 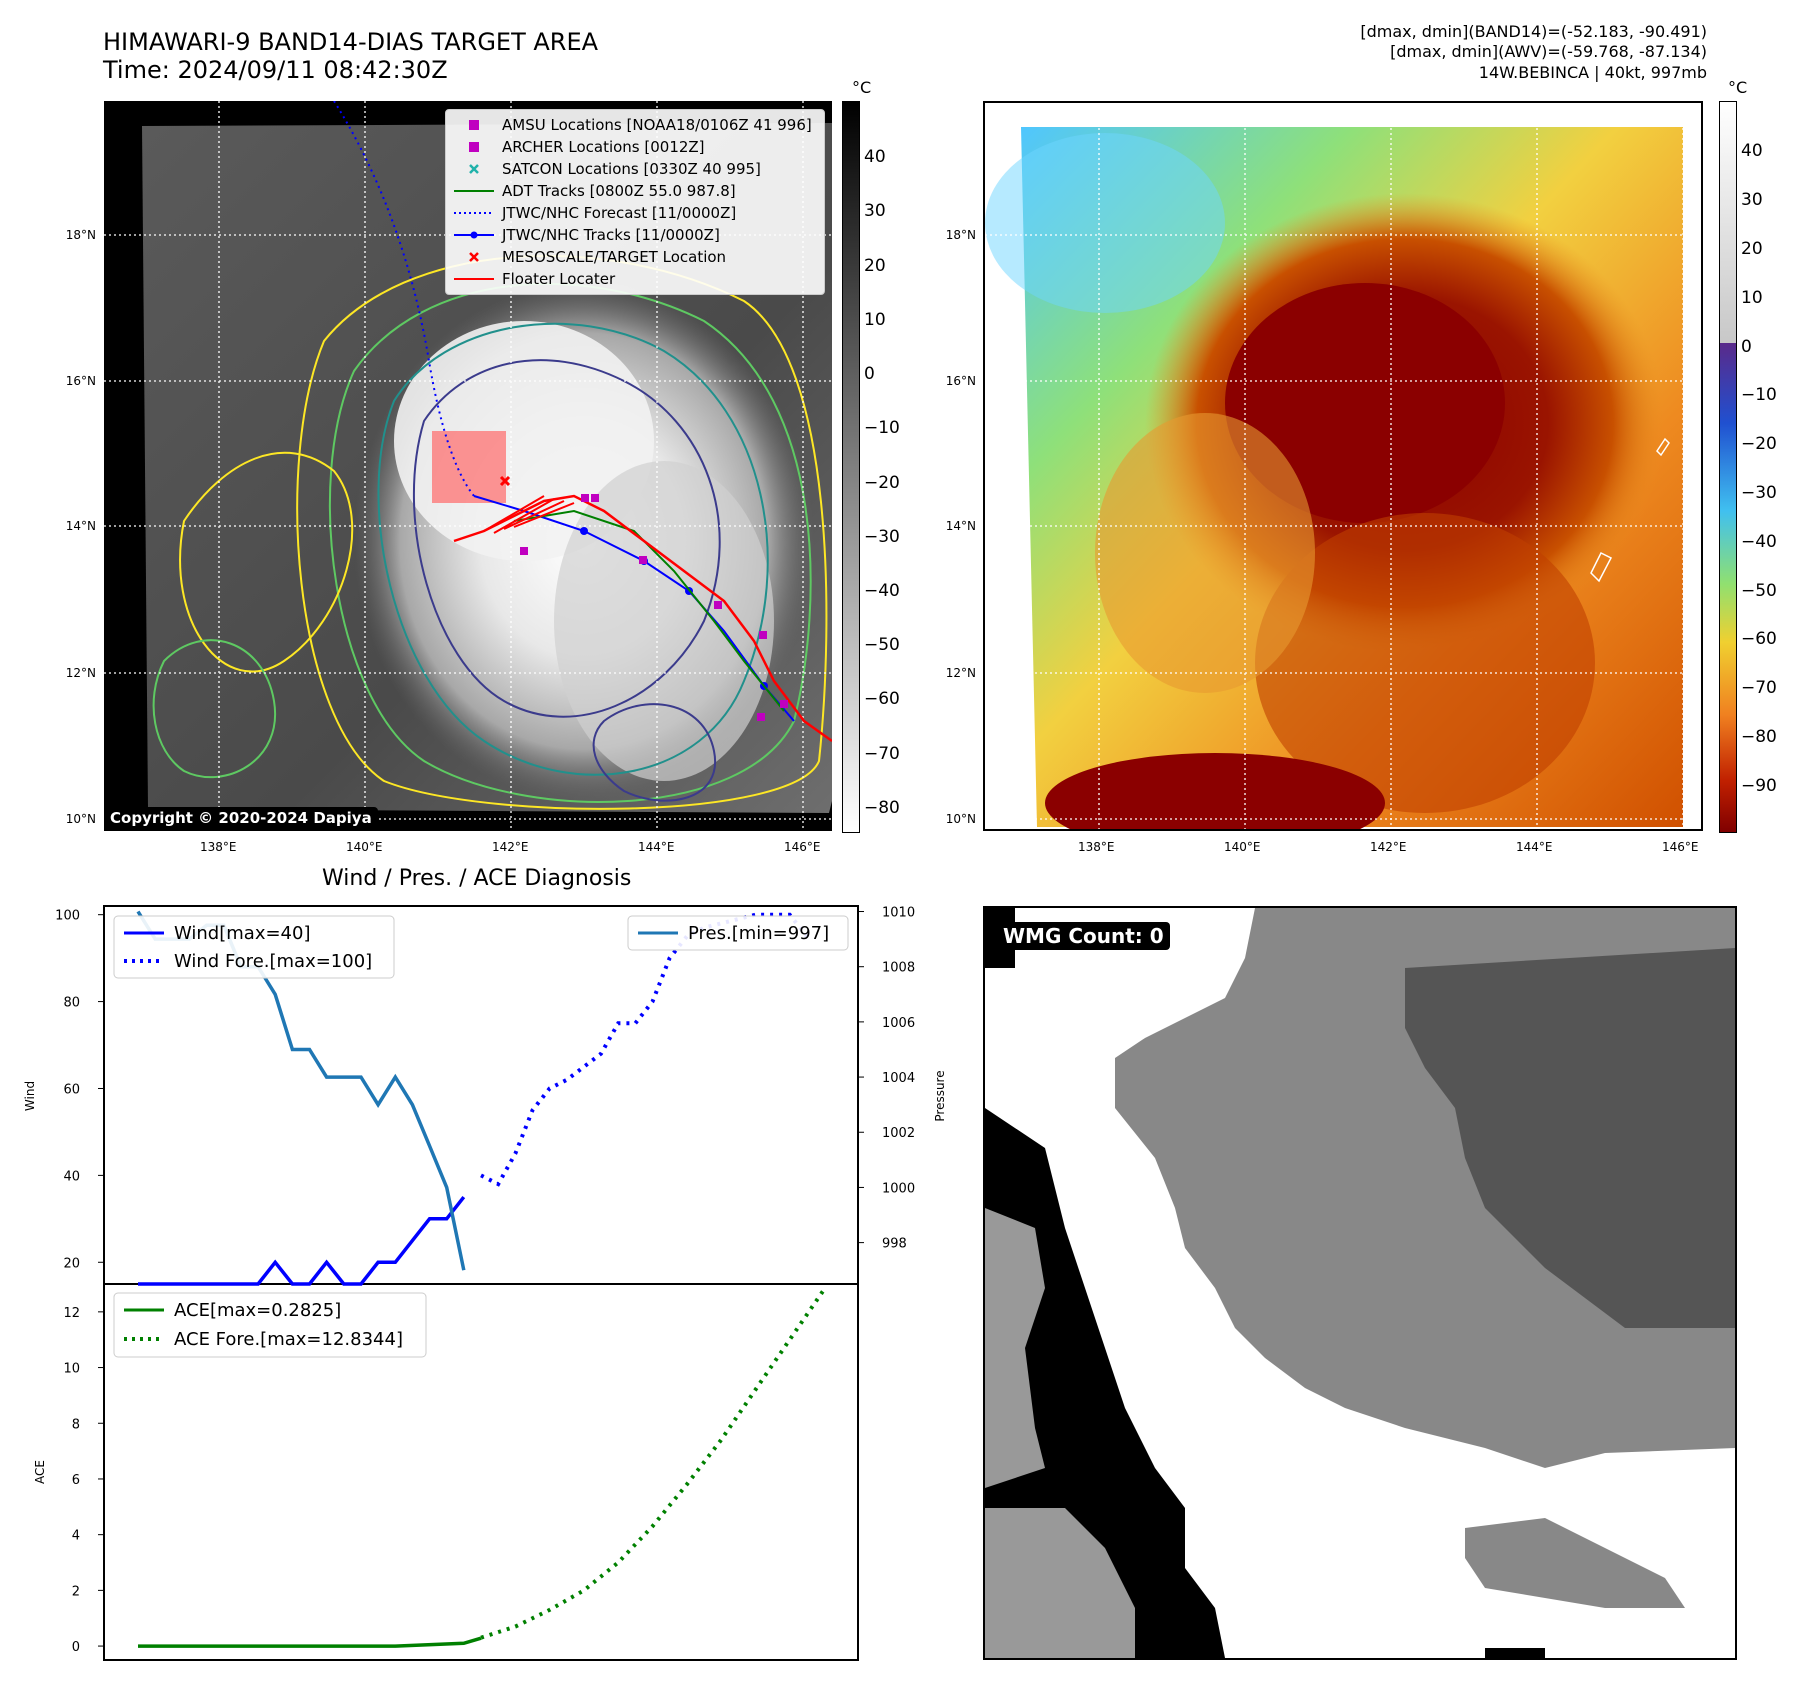 What do you see at coordinates (257, 1310) in the screenshot?
I see `legend-ace-label: ACE[max=0.2825]` at bounding box center [257, 1310].